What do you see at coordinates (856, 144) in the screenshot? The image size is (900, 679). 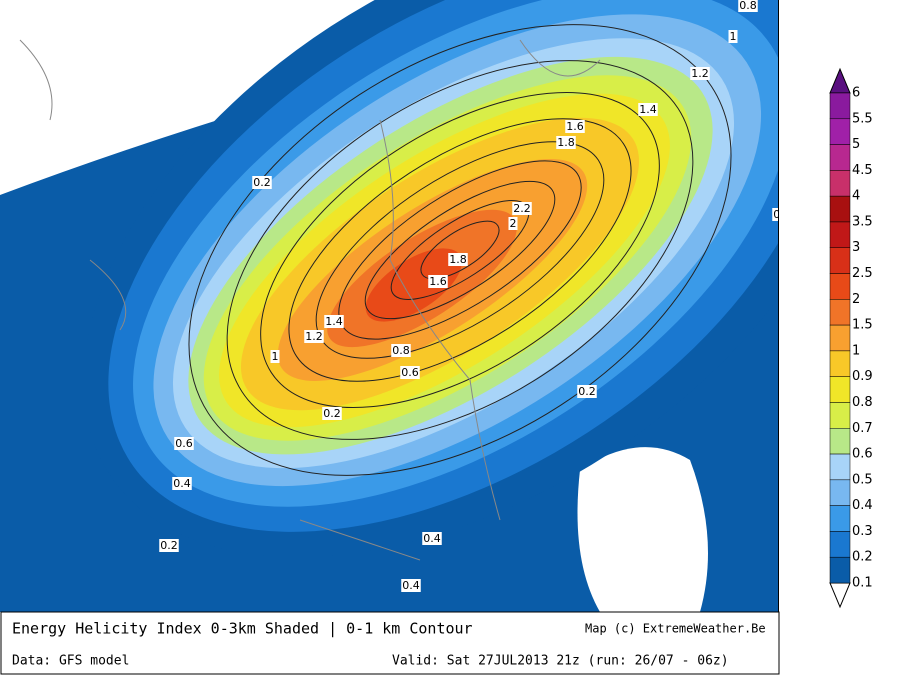 I see `colorbar-label: 5` at bounding box center [856, 144].